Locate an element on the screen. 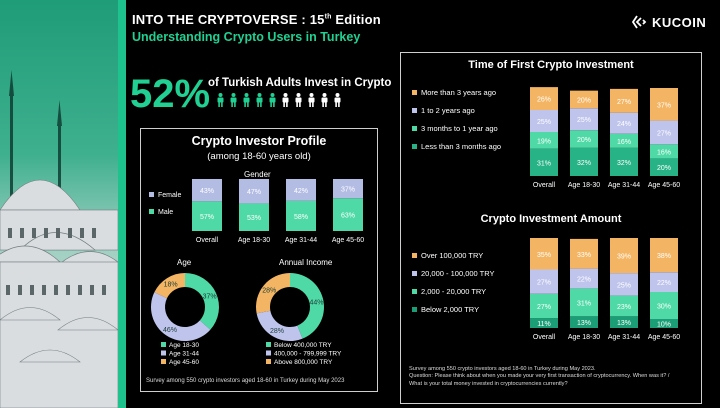 This screenshot has height=408, width=720. data-label: 39% is located at coordinates (624, 257).